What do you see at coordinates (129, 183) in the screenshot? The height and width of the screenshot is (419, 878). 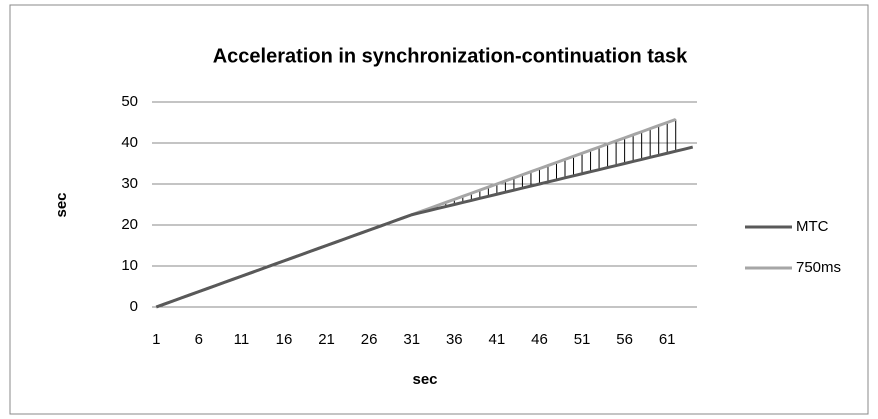 I see `y-tick-label: 30` at bounding box center [129, 183].